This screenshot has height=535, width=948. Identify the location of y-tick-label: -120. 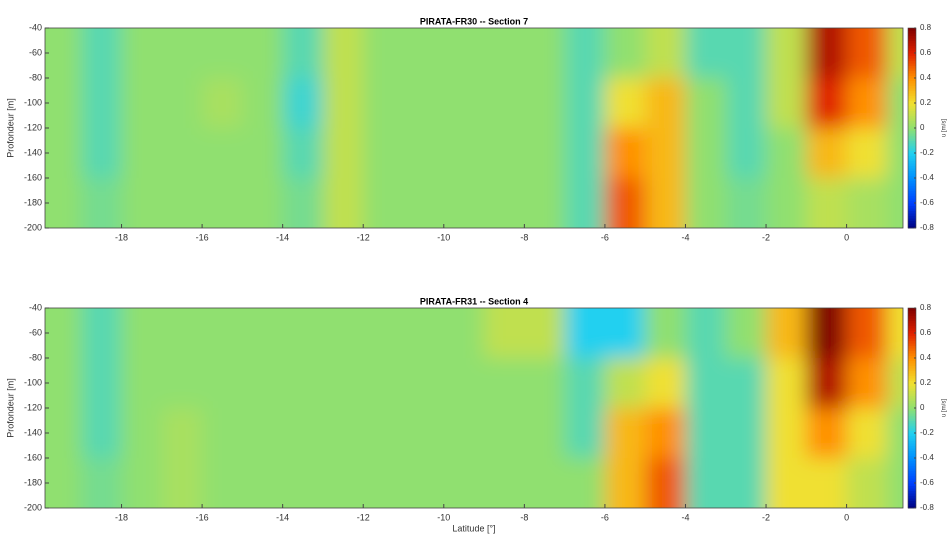
(33, 407).